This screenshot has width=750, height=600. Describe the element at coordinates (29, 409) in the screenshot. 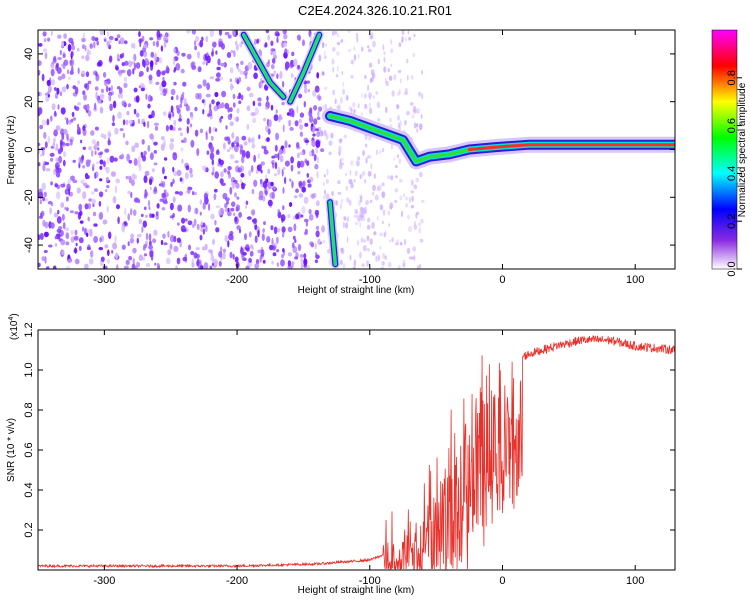

I see `y-tick-label: 0.8` at that location.